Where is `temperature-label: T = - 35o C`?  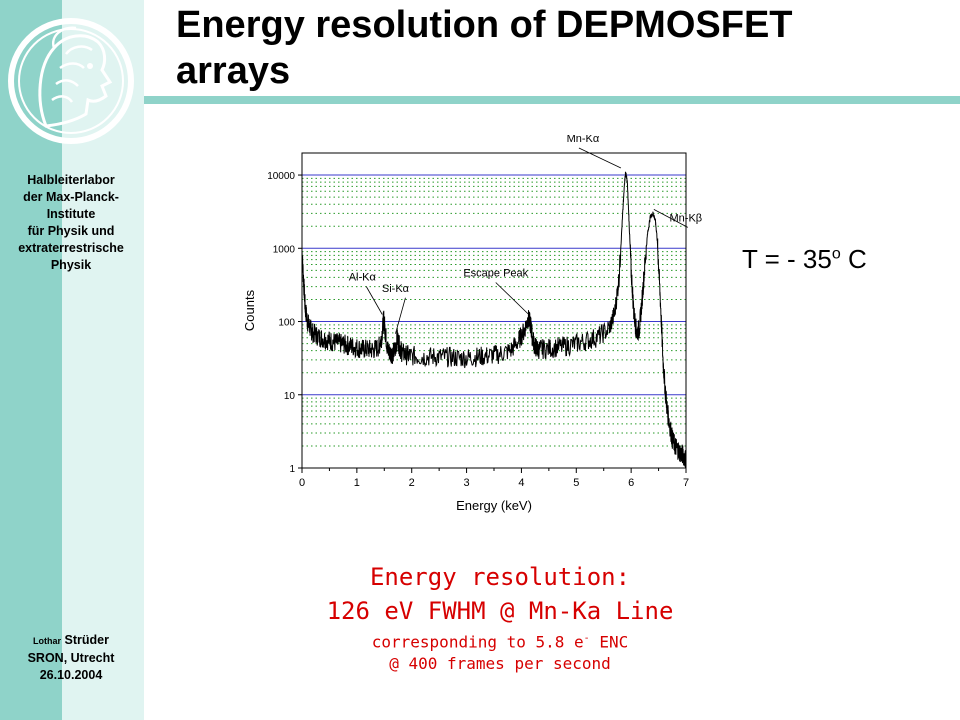 temperature-label: T = - 35o C is located at coordinates (804, 259).